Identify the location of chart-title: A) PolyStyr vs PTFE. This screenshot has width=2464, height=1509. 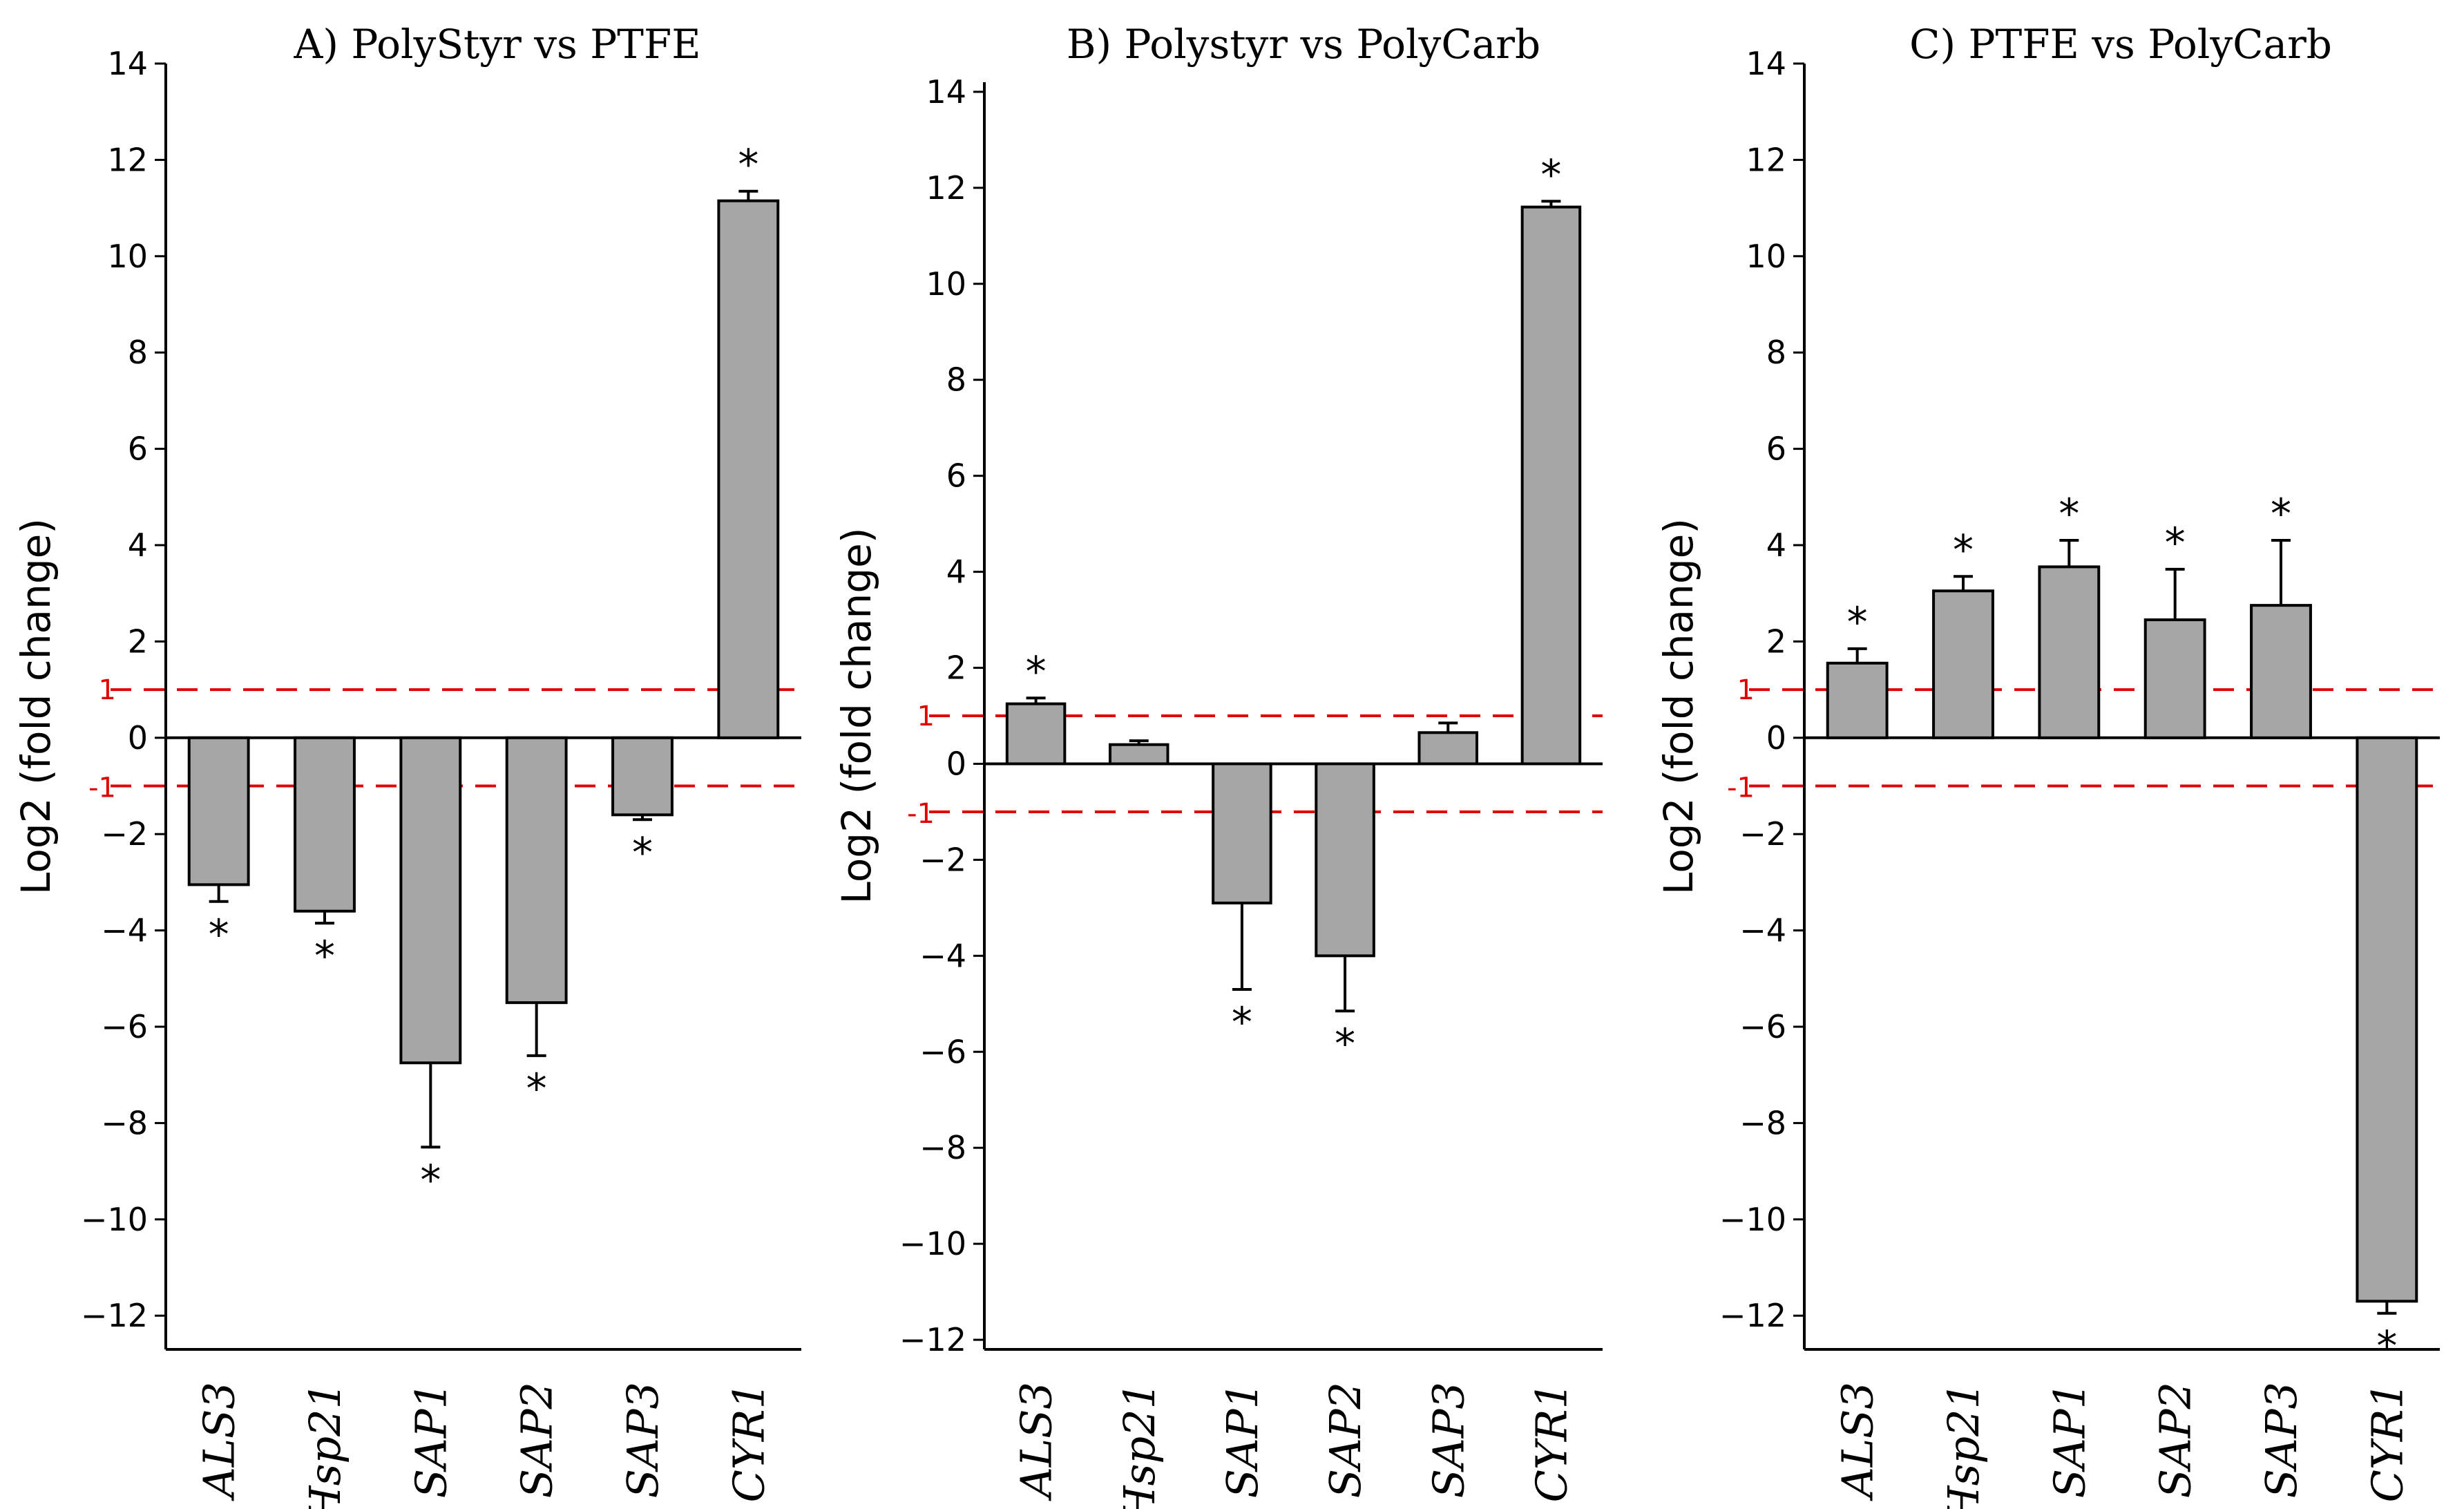
(496, 44).